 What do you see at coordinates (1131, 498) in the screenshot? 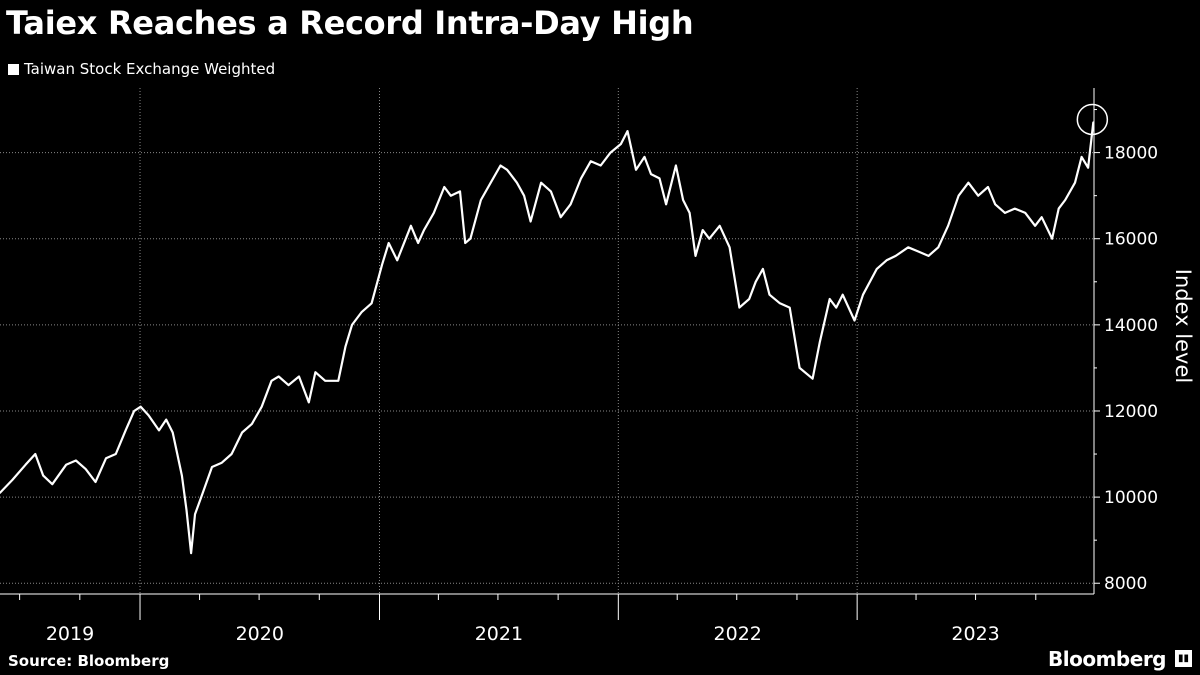
I see `y-tick-label: 10000` at bounding box center [1131, 498].